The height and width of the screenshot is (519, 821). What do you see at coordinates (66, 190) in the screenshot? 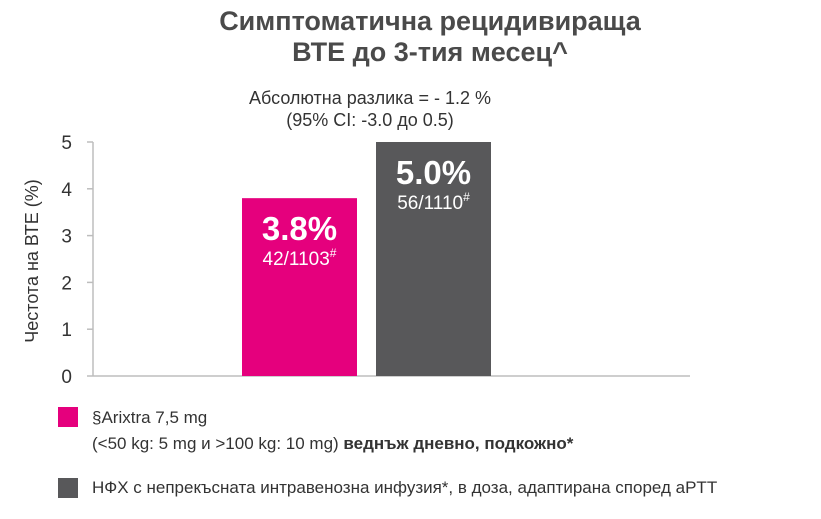
I see `y-tick-label: 4` at bounding box center [66, 190].